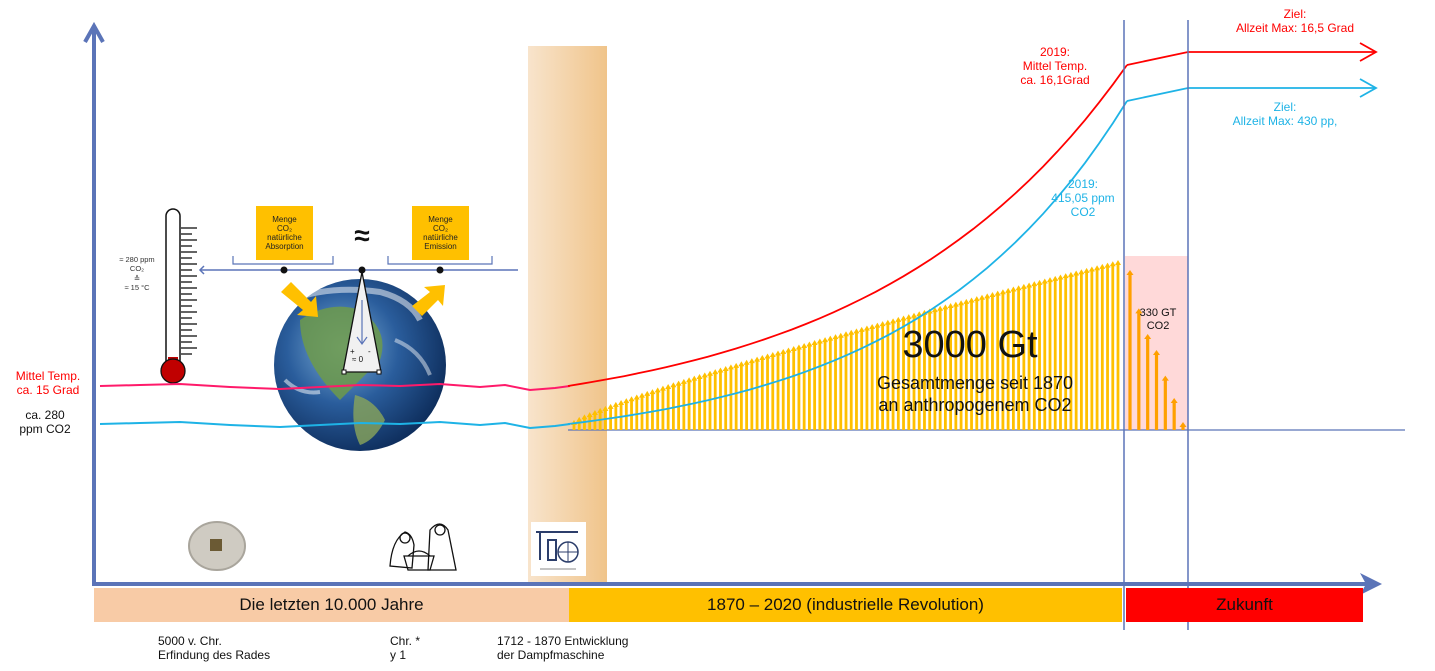  What do you see at coordinates (201, 270) in the screenshot?
I see `balance-left-arrow-icon` at bounding box center [201, 270].